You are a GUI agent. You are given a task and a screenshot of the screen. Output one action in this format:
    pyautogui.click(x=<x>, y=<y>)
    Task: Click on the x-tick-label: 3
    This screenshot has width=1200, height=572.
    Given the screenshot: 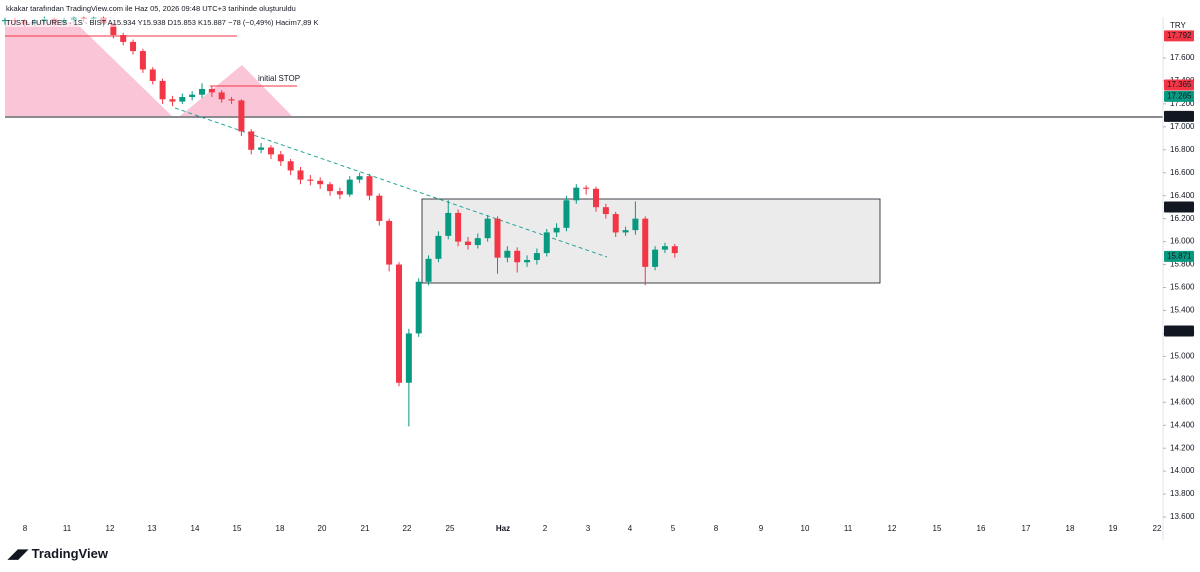 What is the action you would take?
    pyautogui.click(x=588, y=528)
    